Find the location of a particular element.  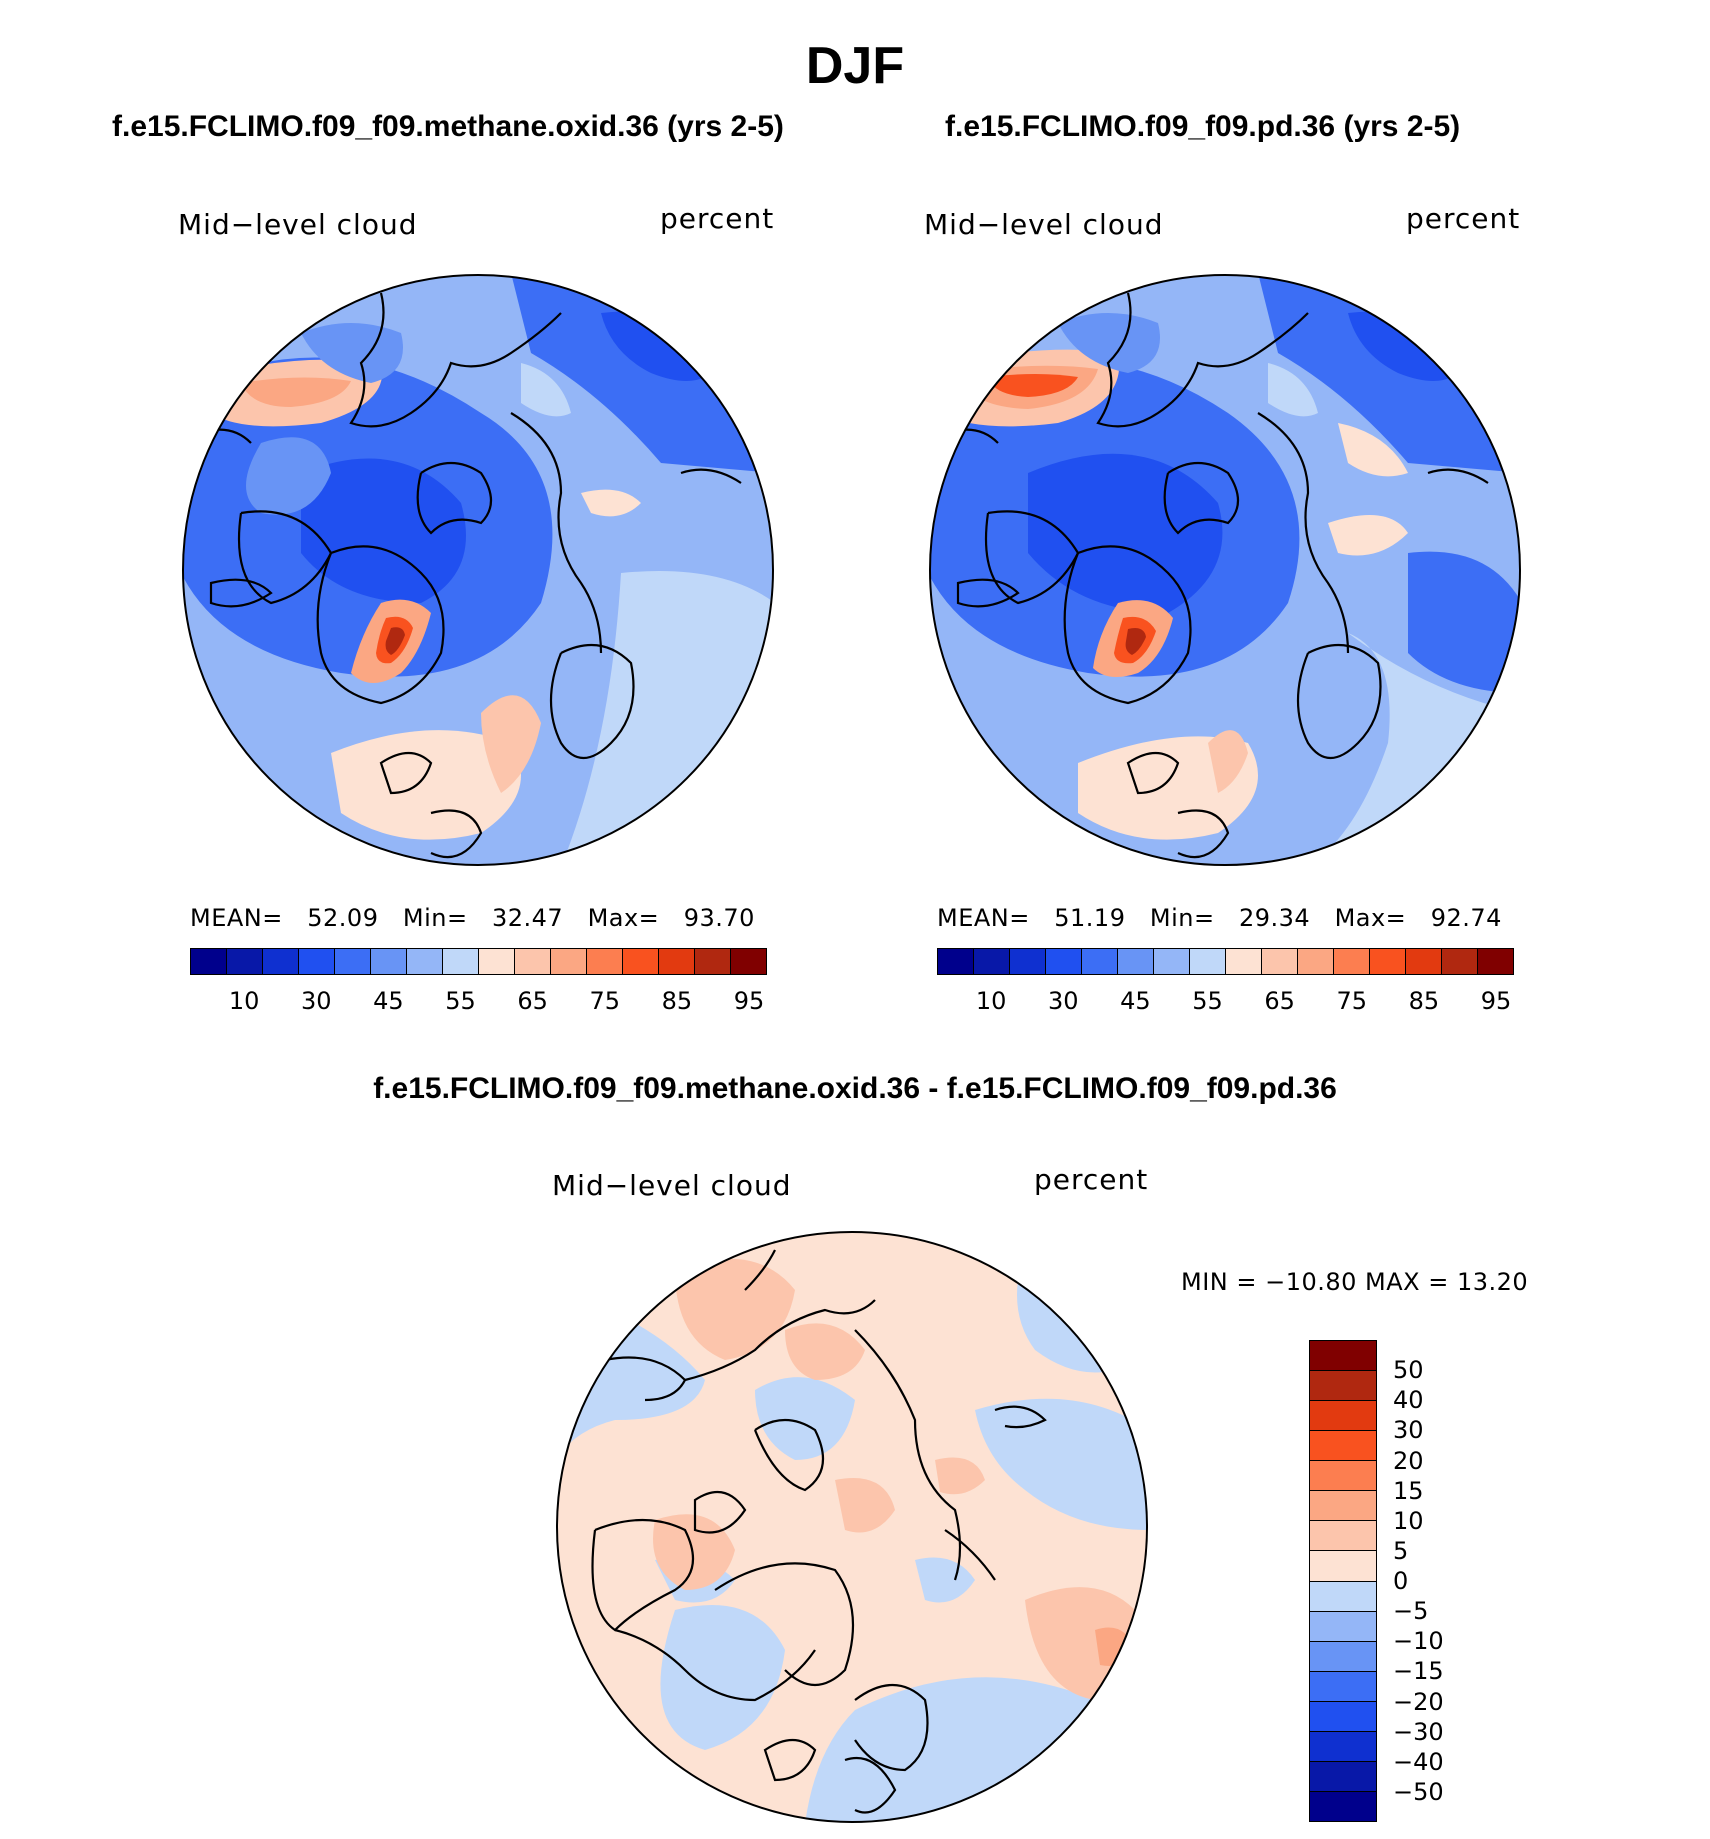

panel-1-max: 93.70 is located at coordinates (719, 918).